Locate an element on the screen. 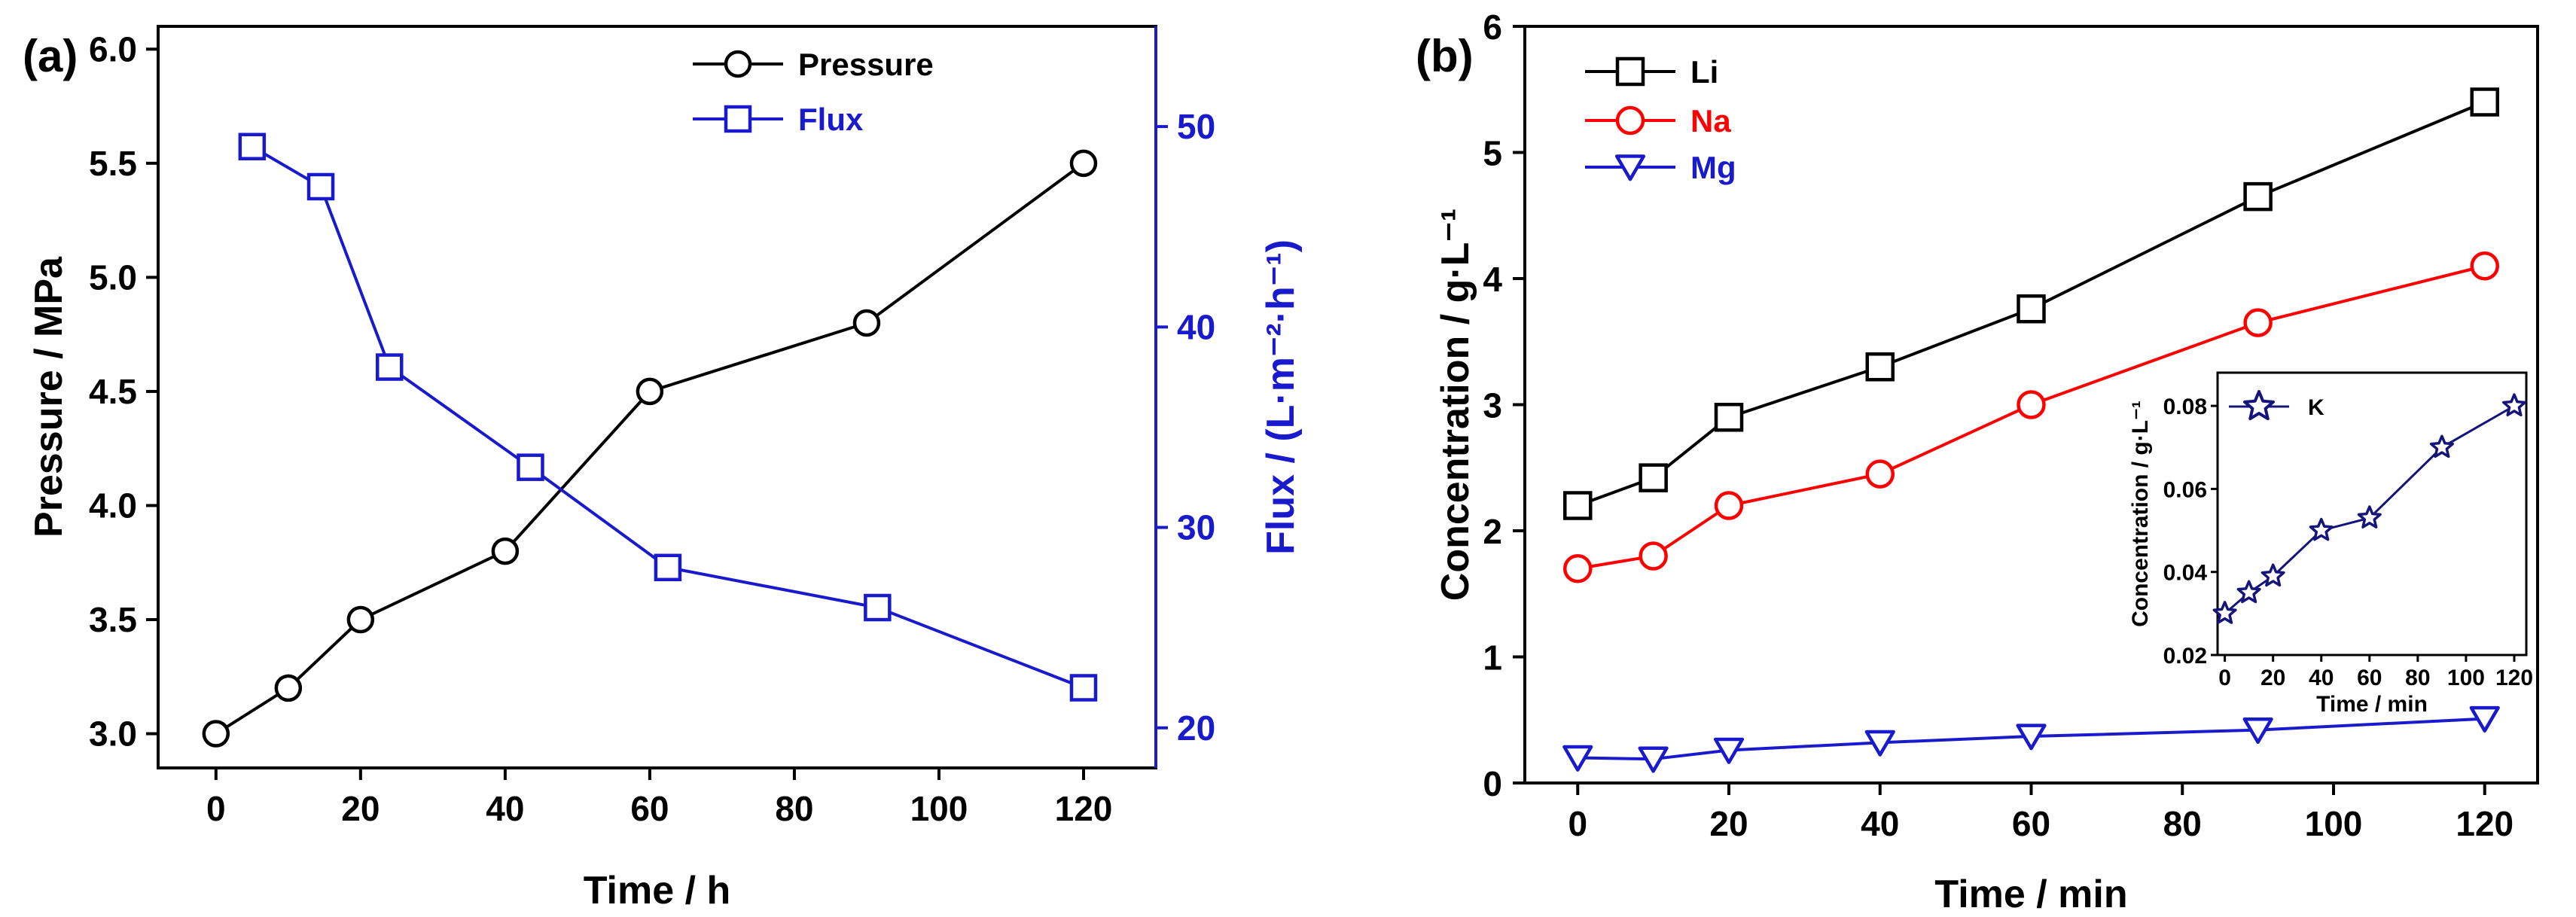  inset-x-tick-label: 80 is located at coordinates (2417, 678).